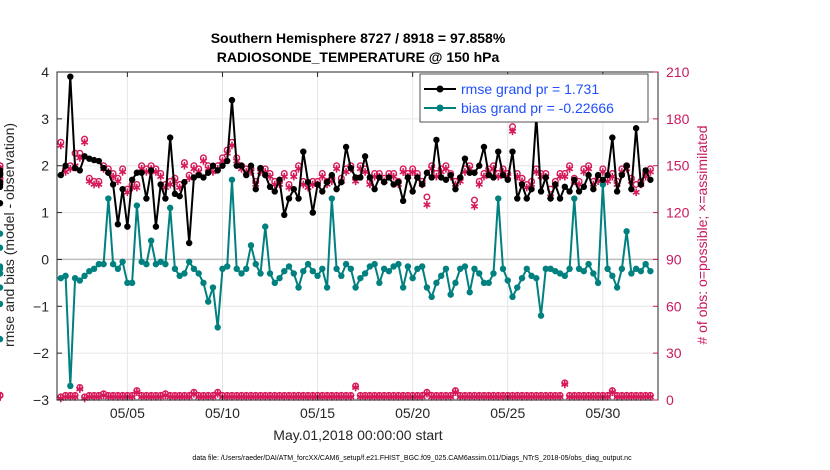 This screenshot has height=470, width=830. Describe the element at coordinates (358, 435) in the screenshot. I see `x-axis-label: May.01,2018 00:00:00 start` at that location.